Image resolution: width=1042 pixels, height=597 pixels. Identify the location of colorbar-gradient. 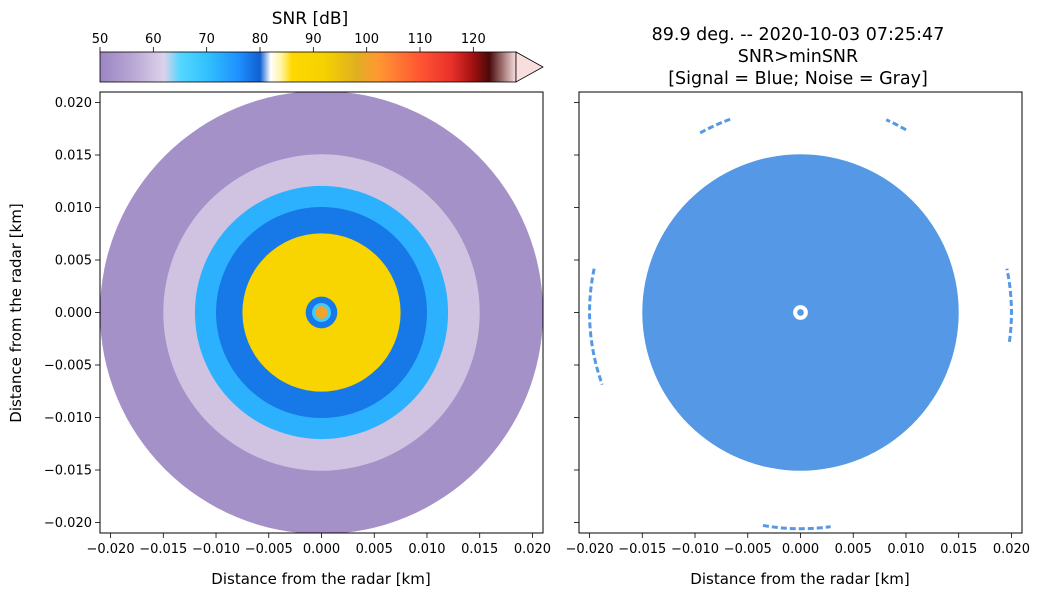
(308, 67).